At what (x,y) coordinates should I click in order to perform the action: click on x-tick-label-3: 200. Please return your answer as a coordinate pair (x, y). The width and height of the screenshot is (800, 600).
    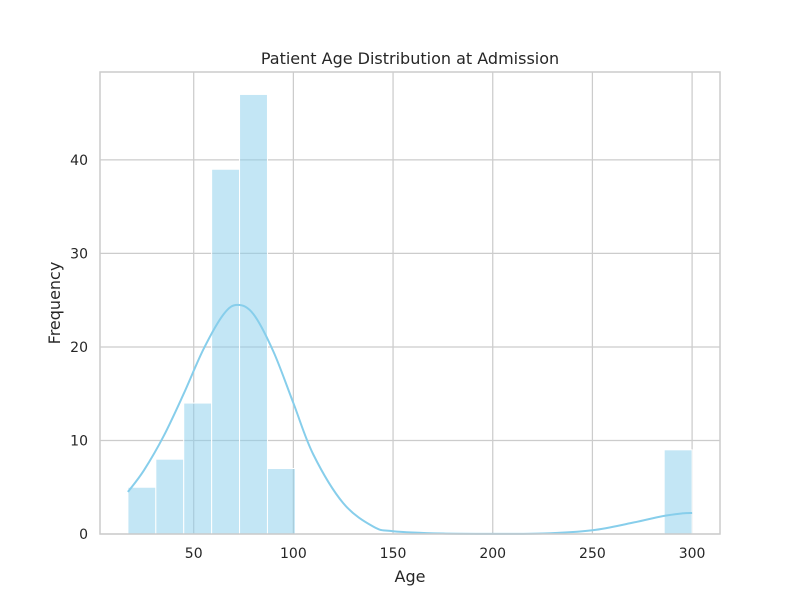
    Looking at the image, I should click on (492, 554).